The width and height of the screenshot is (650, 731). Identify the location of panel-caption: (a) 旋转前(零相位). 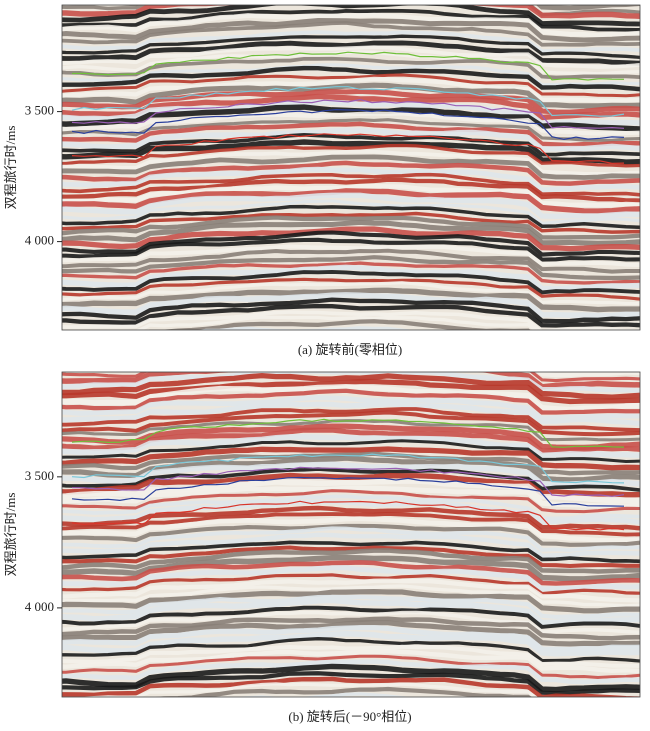
(350, 349).